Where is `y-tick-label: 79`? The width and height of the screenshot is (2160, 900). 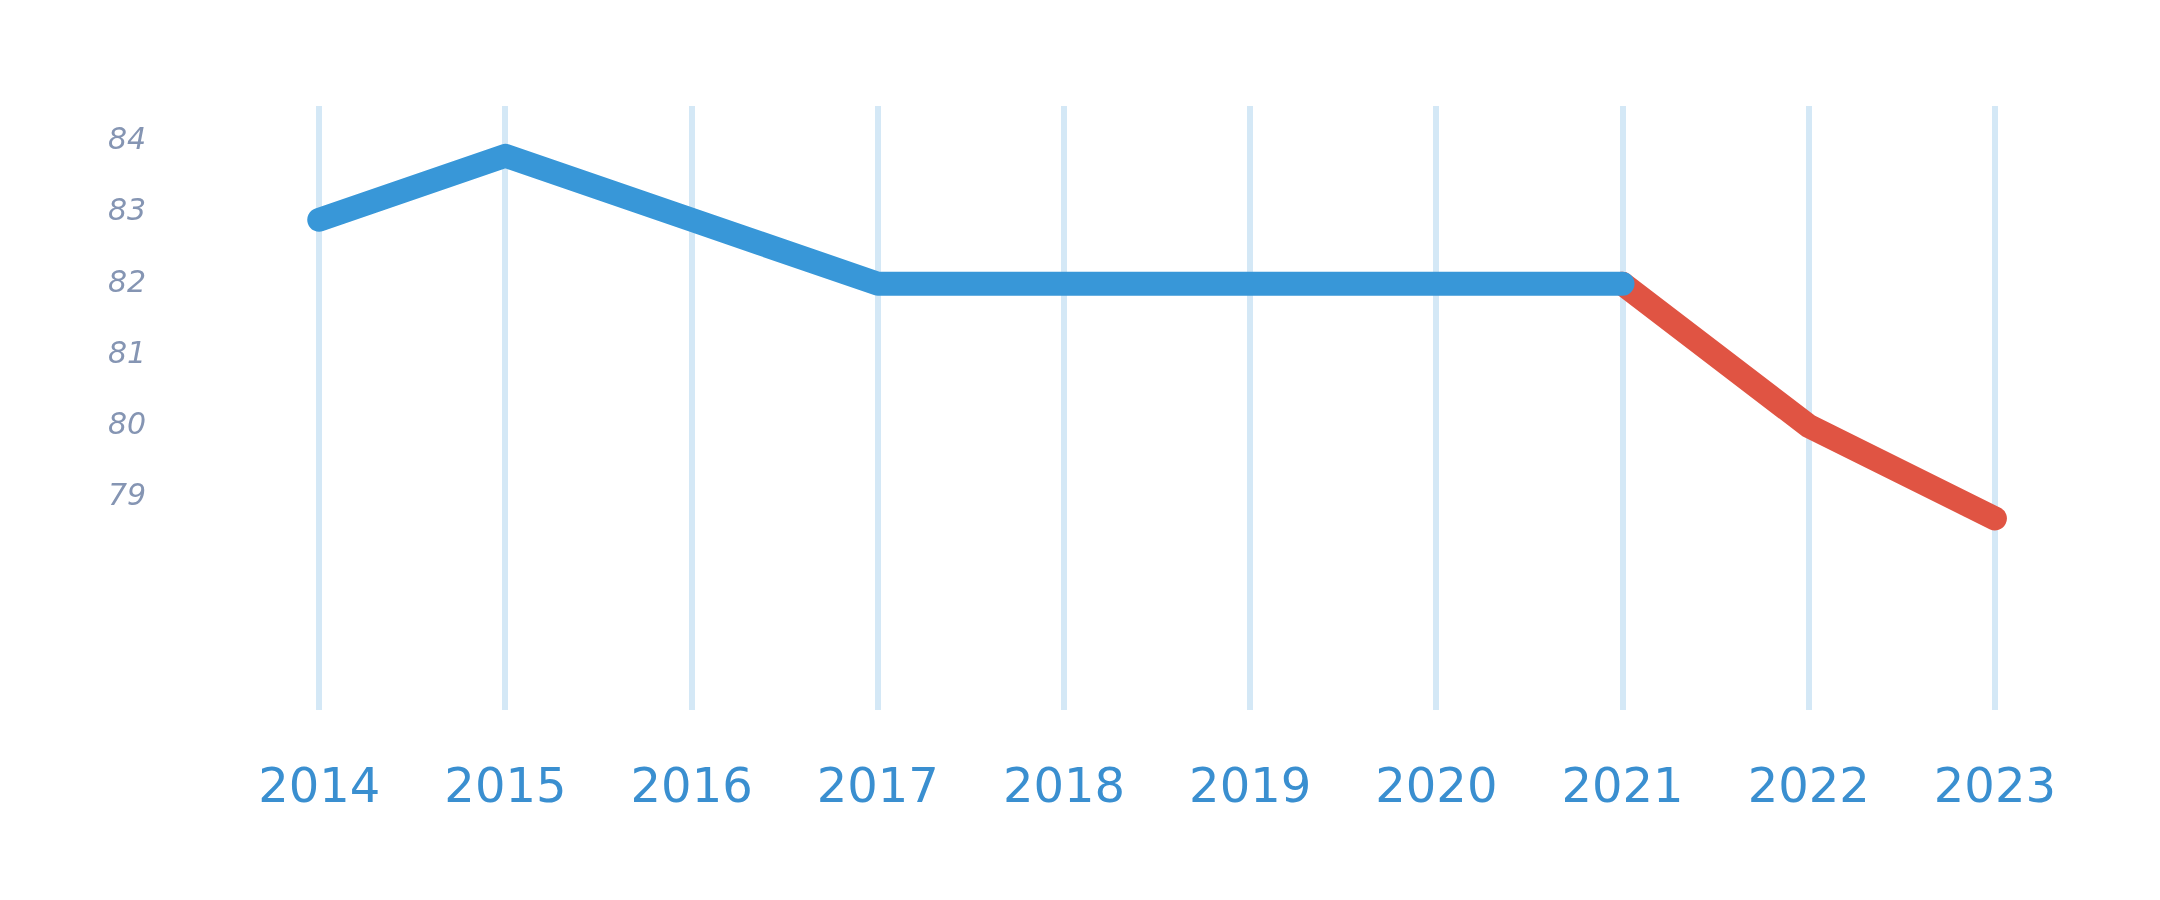 y-tick-label: 79 is located at coordinates (127, 494).